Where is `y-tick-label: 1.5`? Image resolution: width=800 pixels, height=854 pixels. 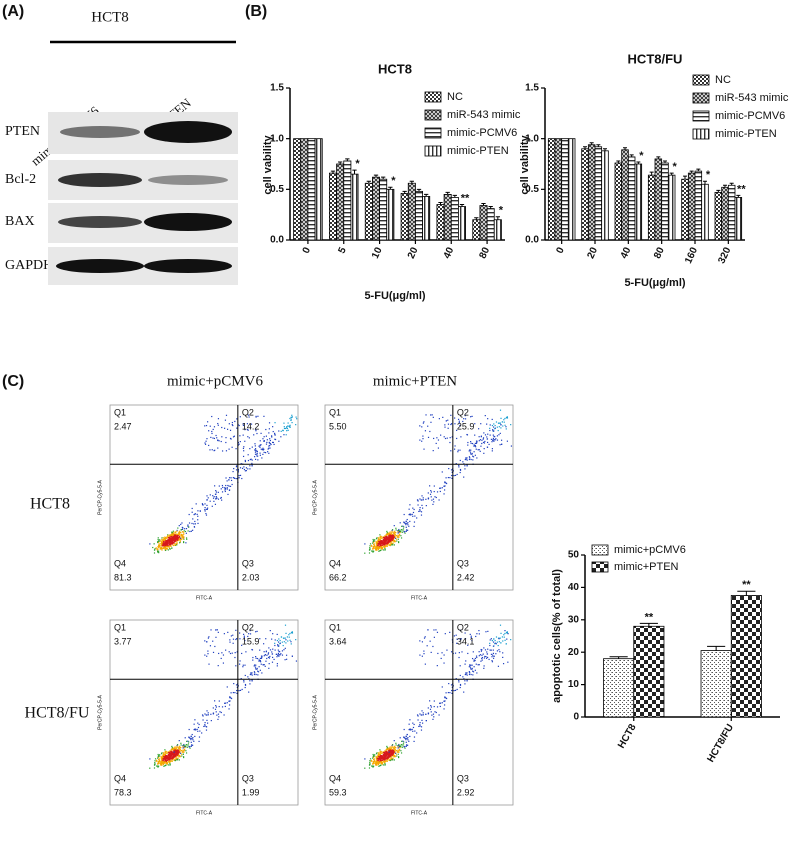 y-tick-label: 1.5 is located at coordinates (532, 88).